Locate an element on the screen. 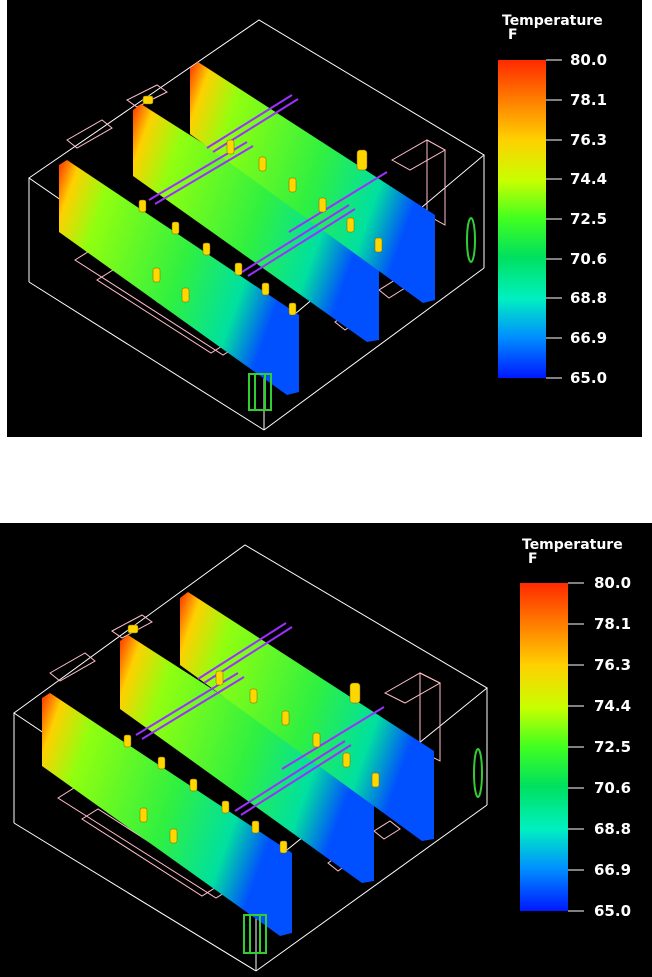 The height and width of the screenshot is (977, 652). ceiling-duct-icon is located at coordinates (260, 719).